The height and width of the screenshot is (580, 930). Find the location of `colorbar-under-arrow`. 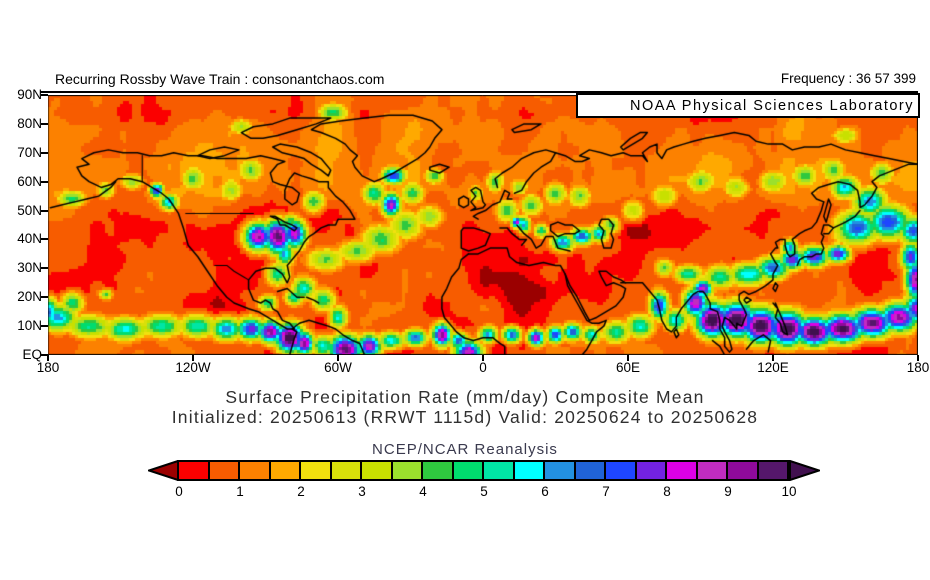

colorbar-under-arrow is located at coordinates (163, 470).